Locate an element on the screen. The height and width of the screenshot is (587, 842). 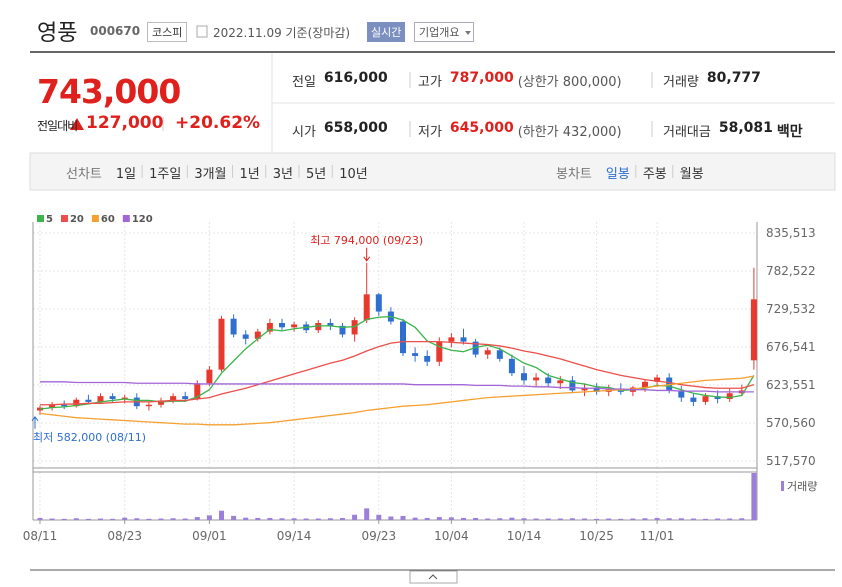
x-tick-label: 10/04 is located at coordinates (451, 536).